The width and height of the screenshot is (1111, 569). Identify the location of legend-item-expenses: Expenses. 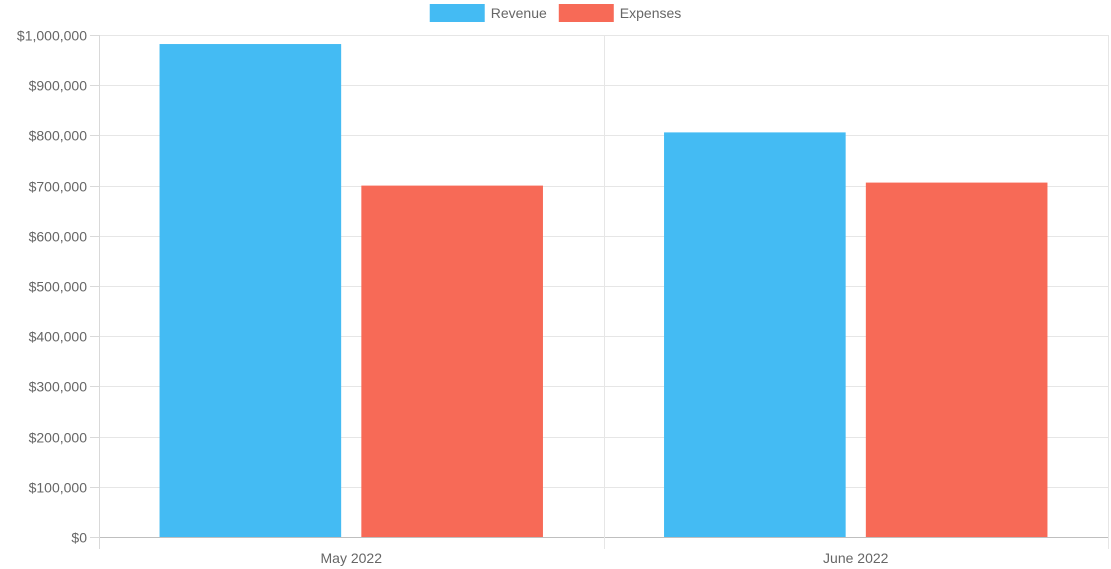
(619, 13).